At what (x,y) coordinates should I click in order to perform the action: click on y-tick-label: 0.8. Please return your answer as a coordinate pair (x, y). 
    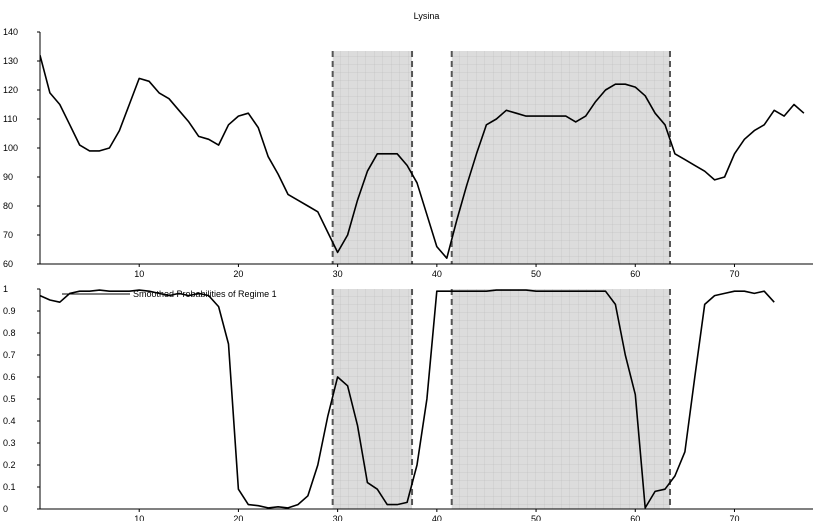
    Looking at the image, I should click on (9, 333).